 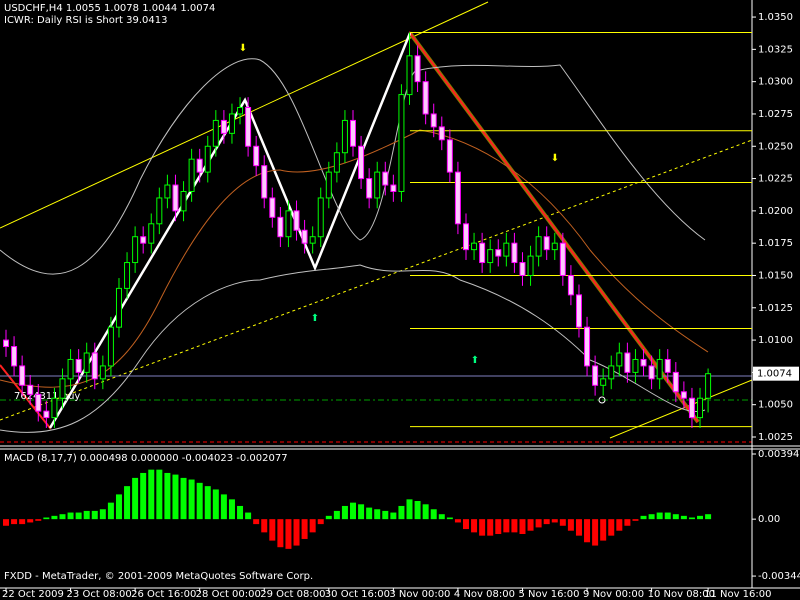 What do you see at coordinates (775, 243) in the screenshot?
I see `y-tick-label: 1.0175` at bounding box center [775, 243].